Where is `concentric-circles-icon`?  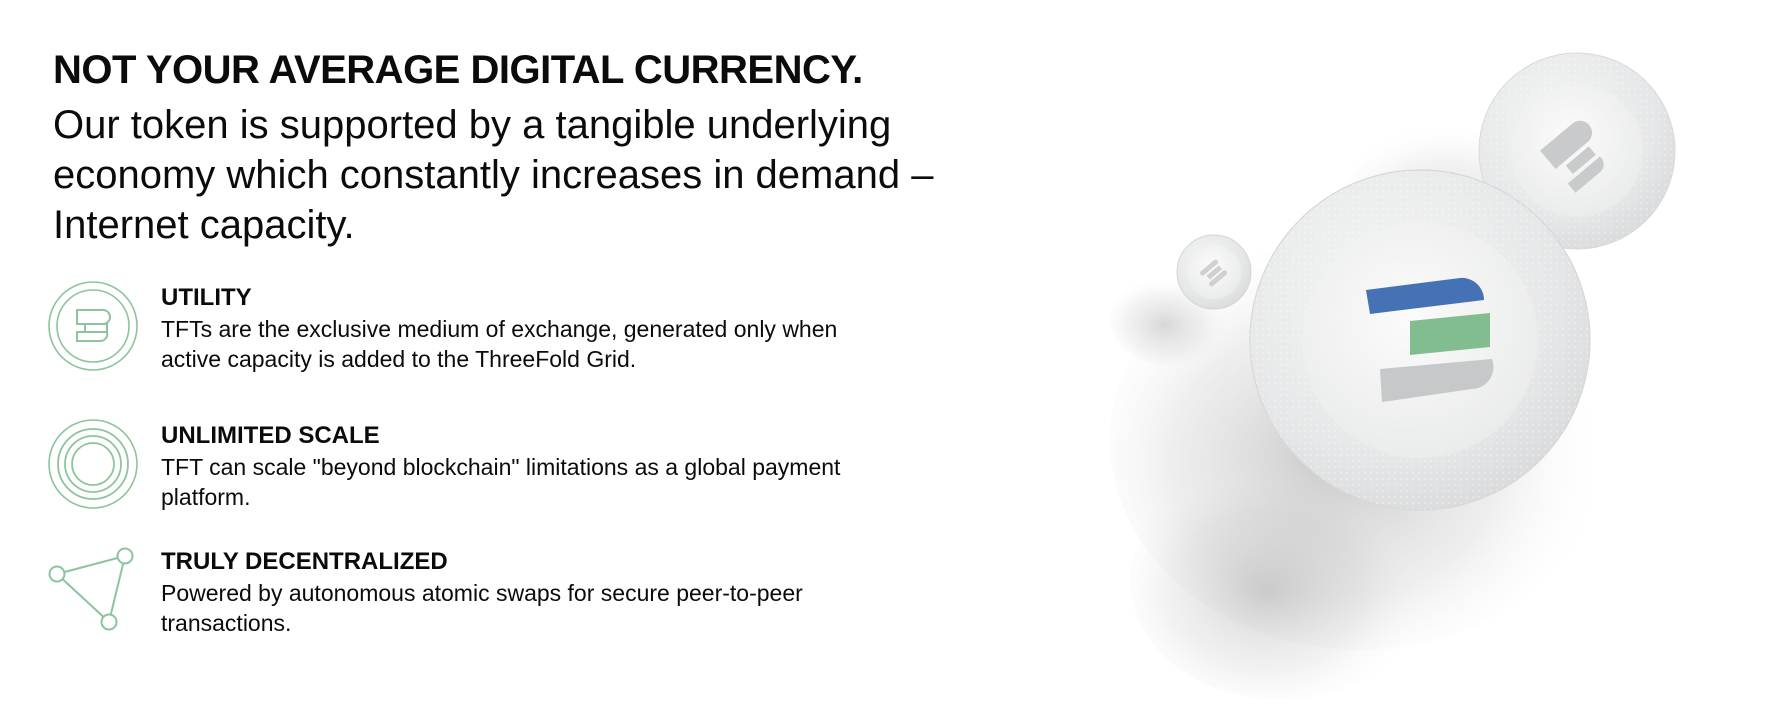 concentric-circles-icon is located at coordinates (93, 464).